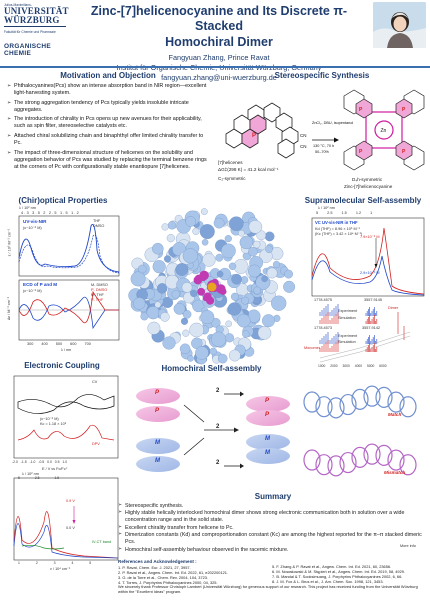 The height and width of the screenshot is (600, 430). I want to click on product-name: Zinc-[7]helicenocyanine, so click(368, 186).